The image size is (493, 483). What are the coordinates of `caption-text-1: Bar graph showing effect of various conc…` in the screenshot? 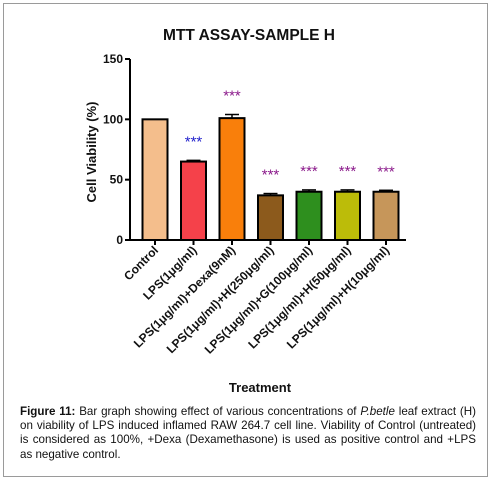 It's located at (218, 411).